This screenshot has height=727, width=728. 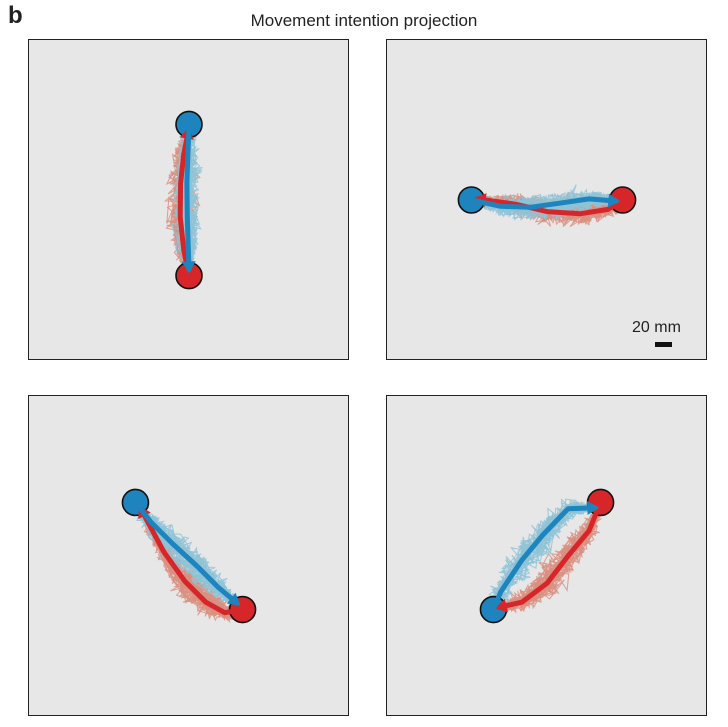 What do you see at coordinates (364, 20) in the screenshot?
I see `figure-title: Movement intention projection` at bounding box center [364, 20].